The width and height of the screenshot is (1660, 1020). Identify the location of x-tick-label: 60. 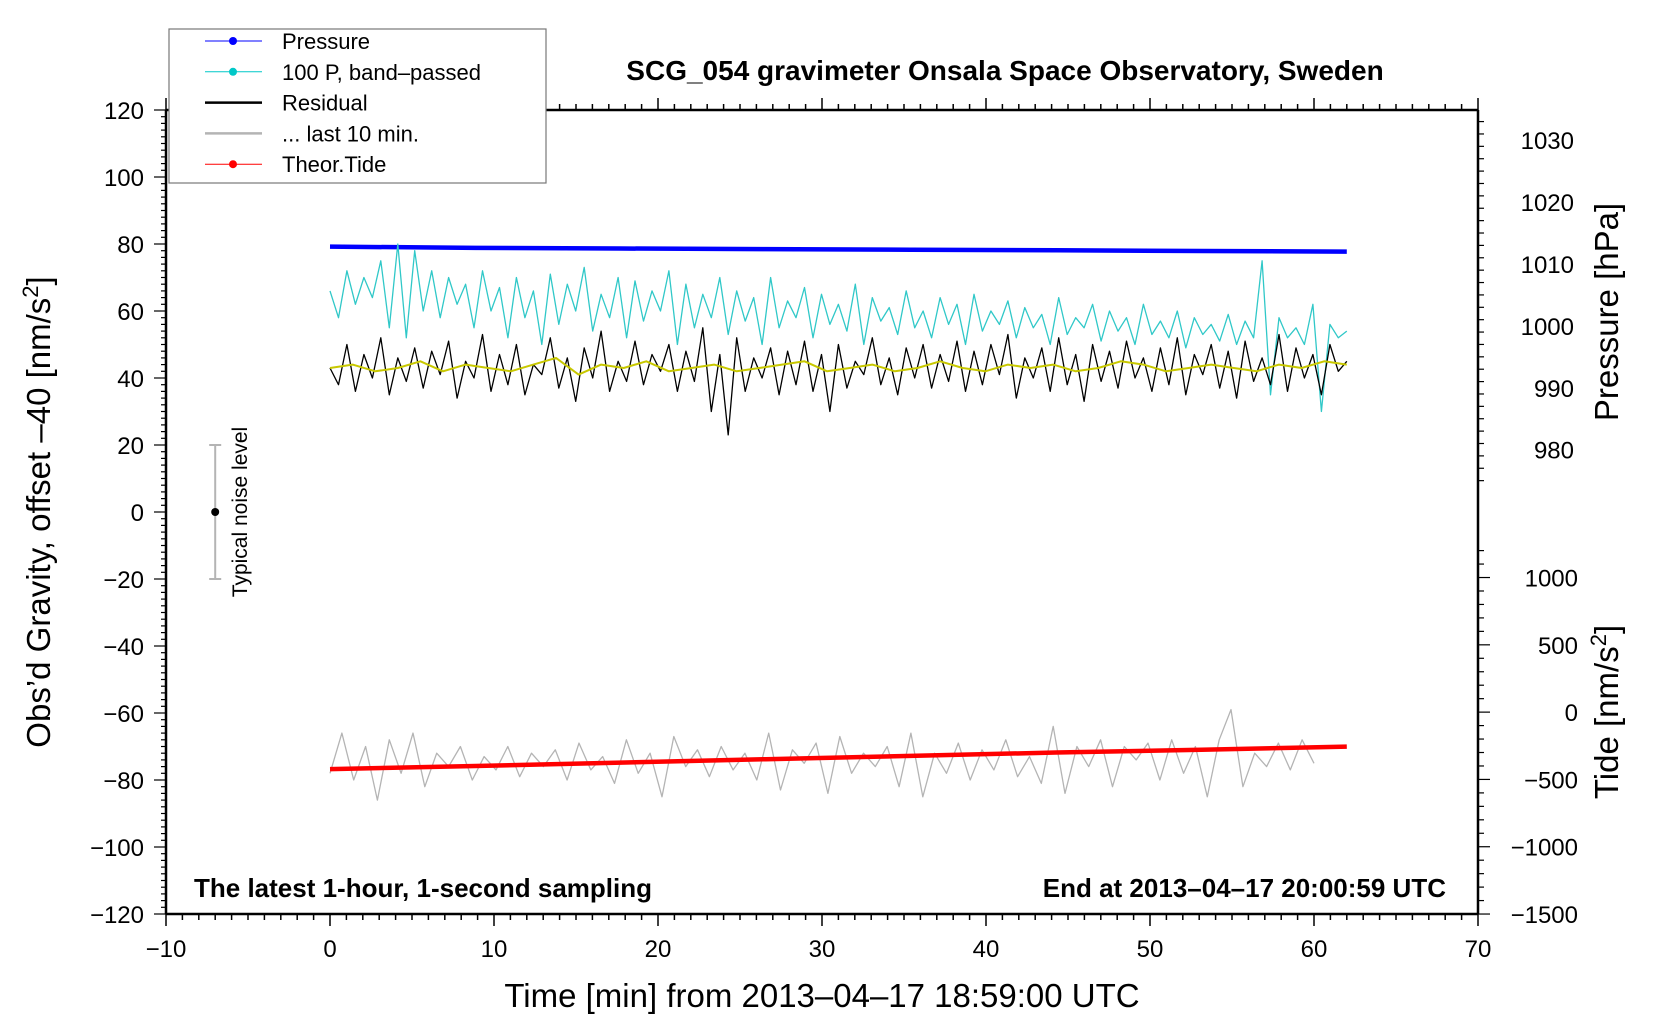
(1314, 949).